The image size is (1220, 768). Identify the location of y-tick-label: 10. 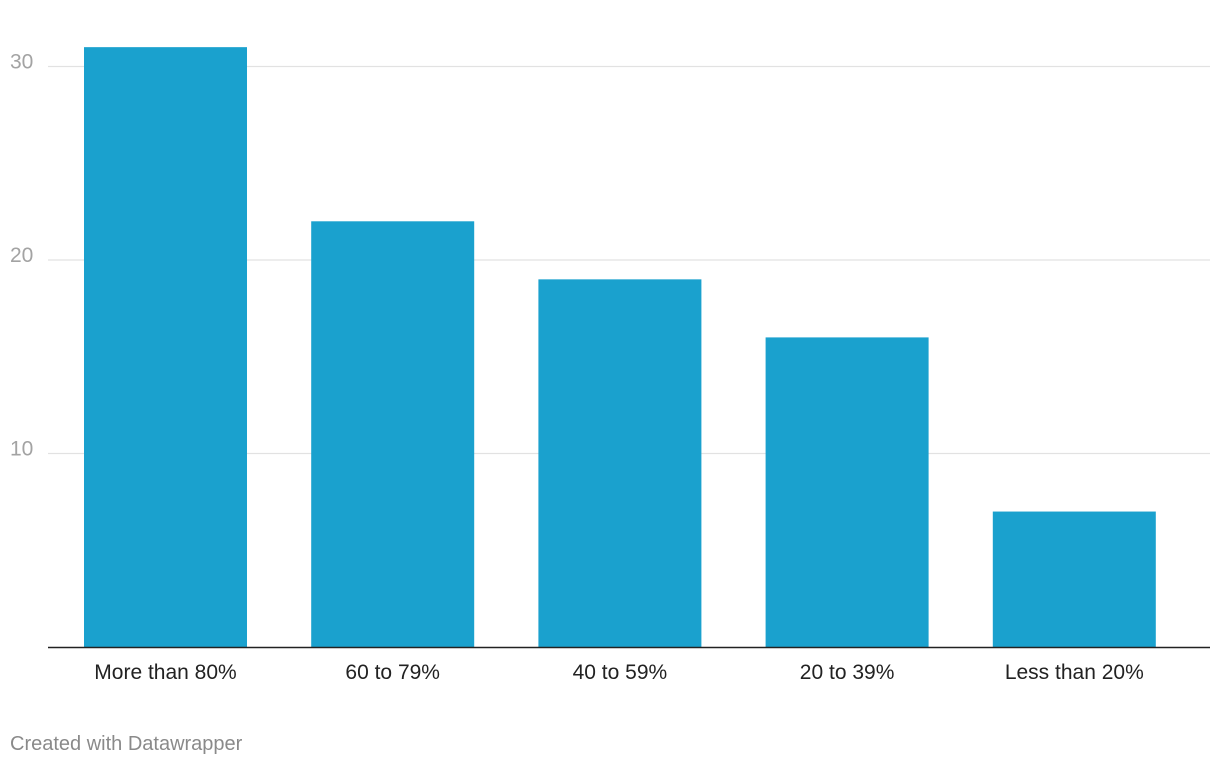
(21, 449).